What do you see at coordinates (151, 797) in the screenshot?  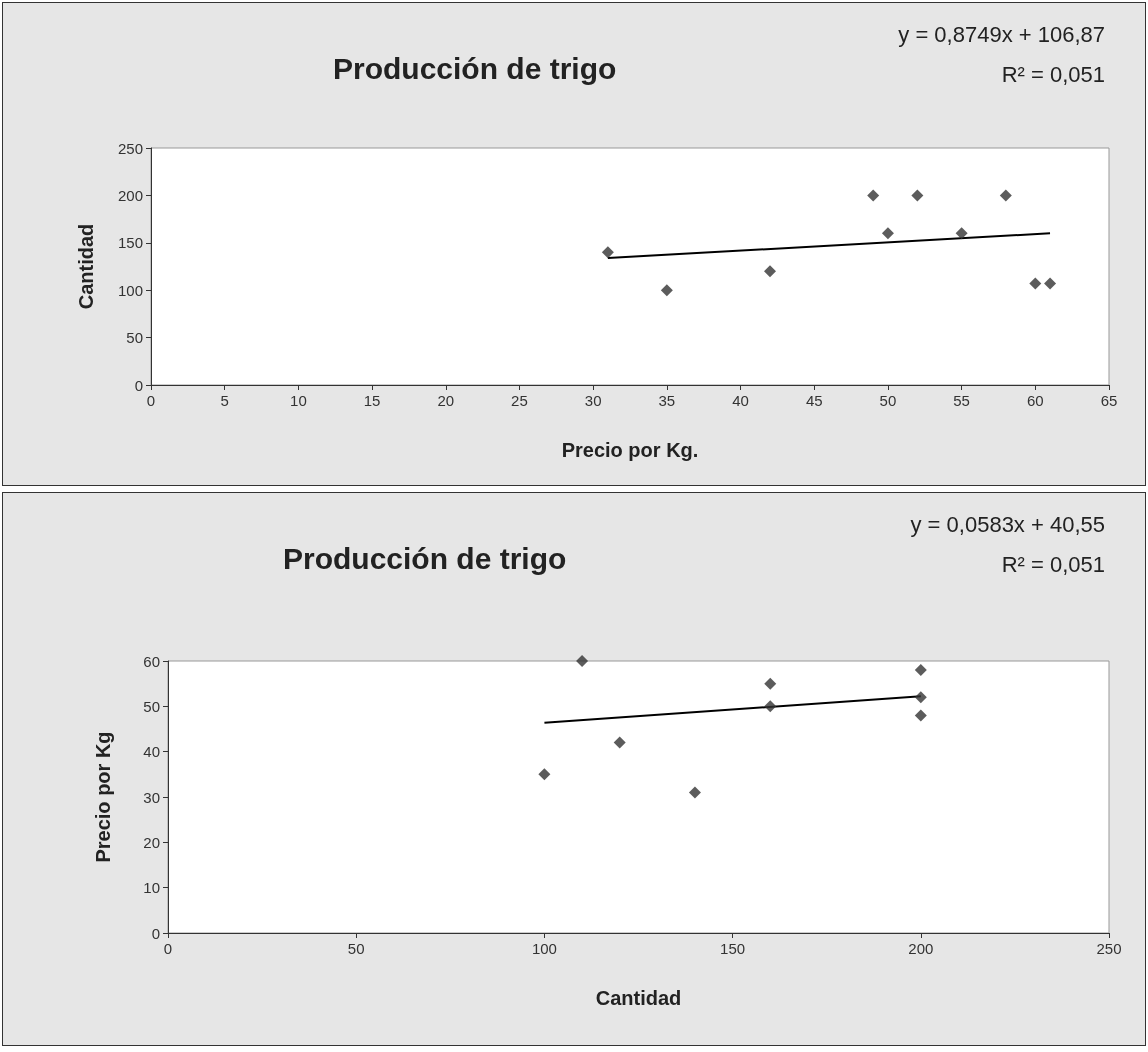 I see `y-tick-label: 30` at bounding box center [151, 797].